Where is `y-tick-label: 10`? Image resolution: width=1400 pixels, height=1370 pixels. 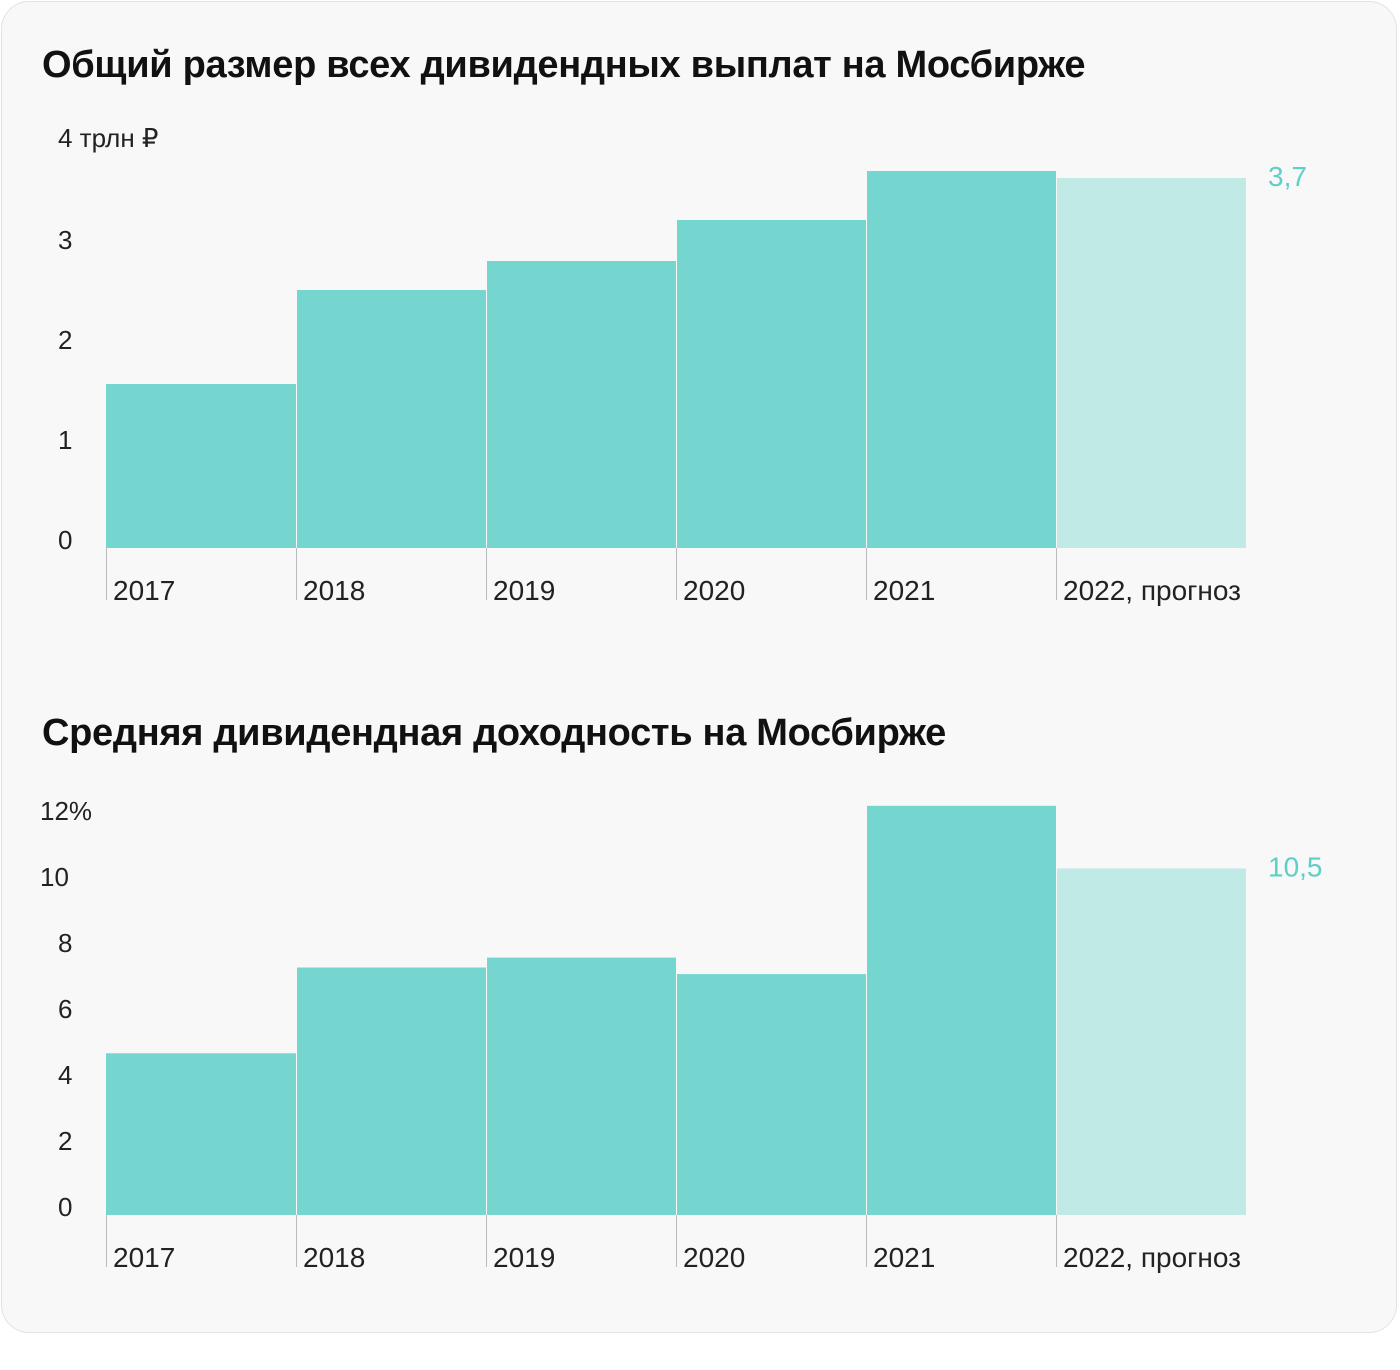 y-tick-label: 10 is located at coordinates (54, 877).